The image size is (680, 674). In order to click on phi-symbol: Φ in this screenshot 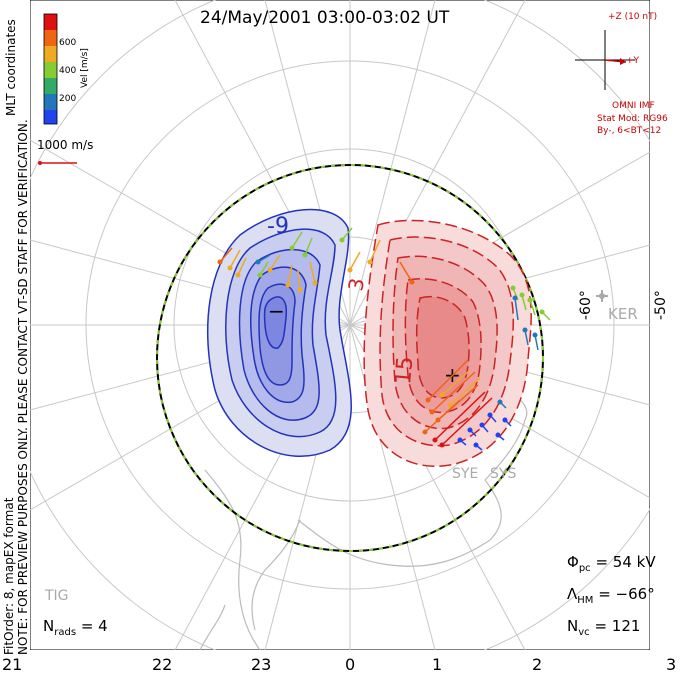, I will do `click(573, 562)`.